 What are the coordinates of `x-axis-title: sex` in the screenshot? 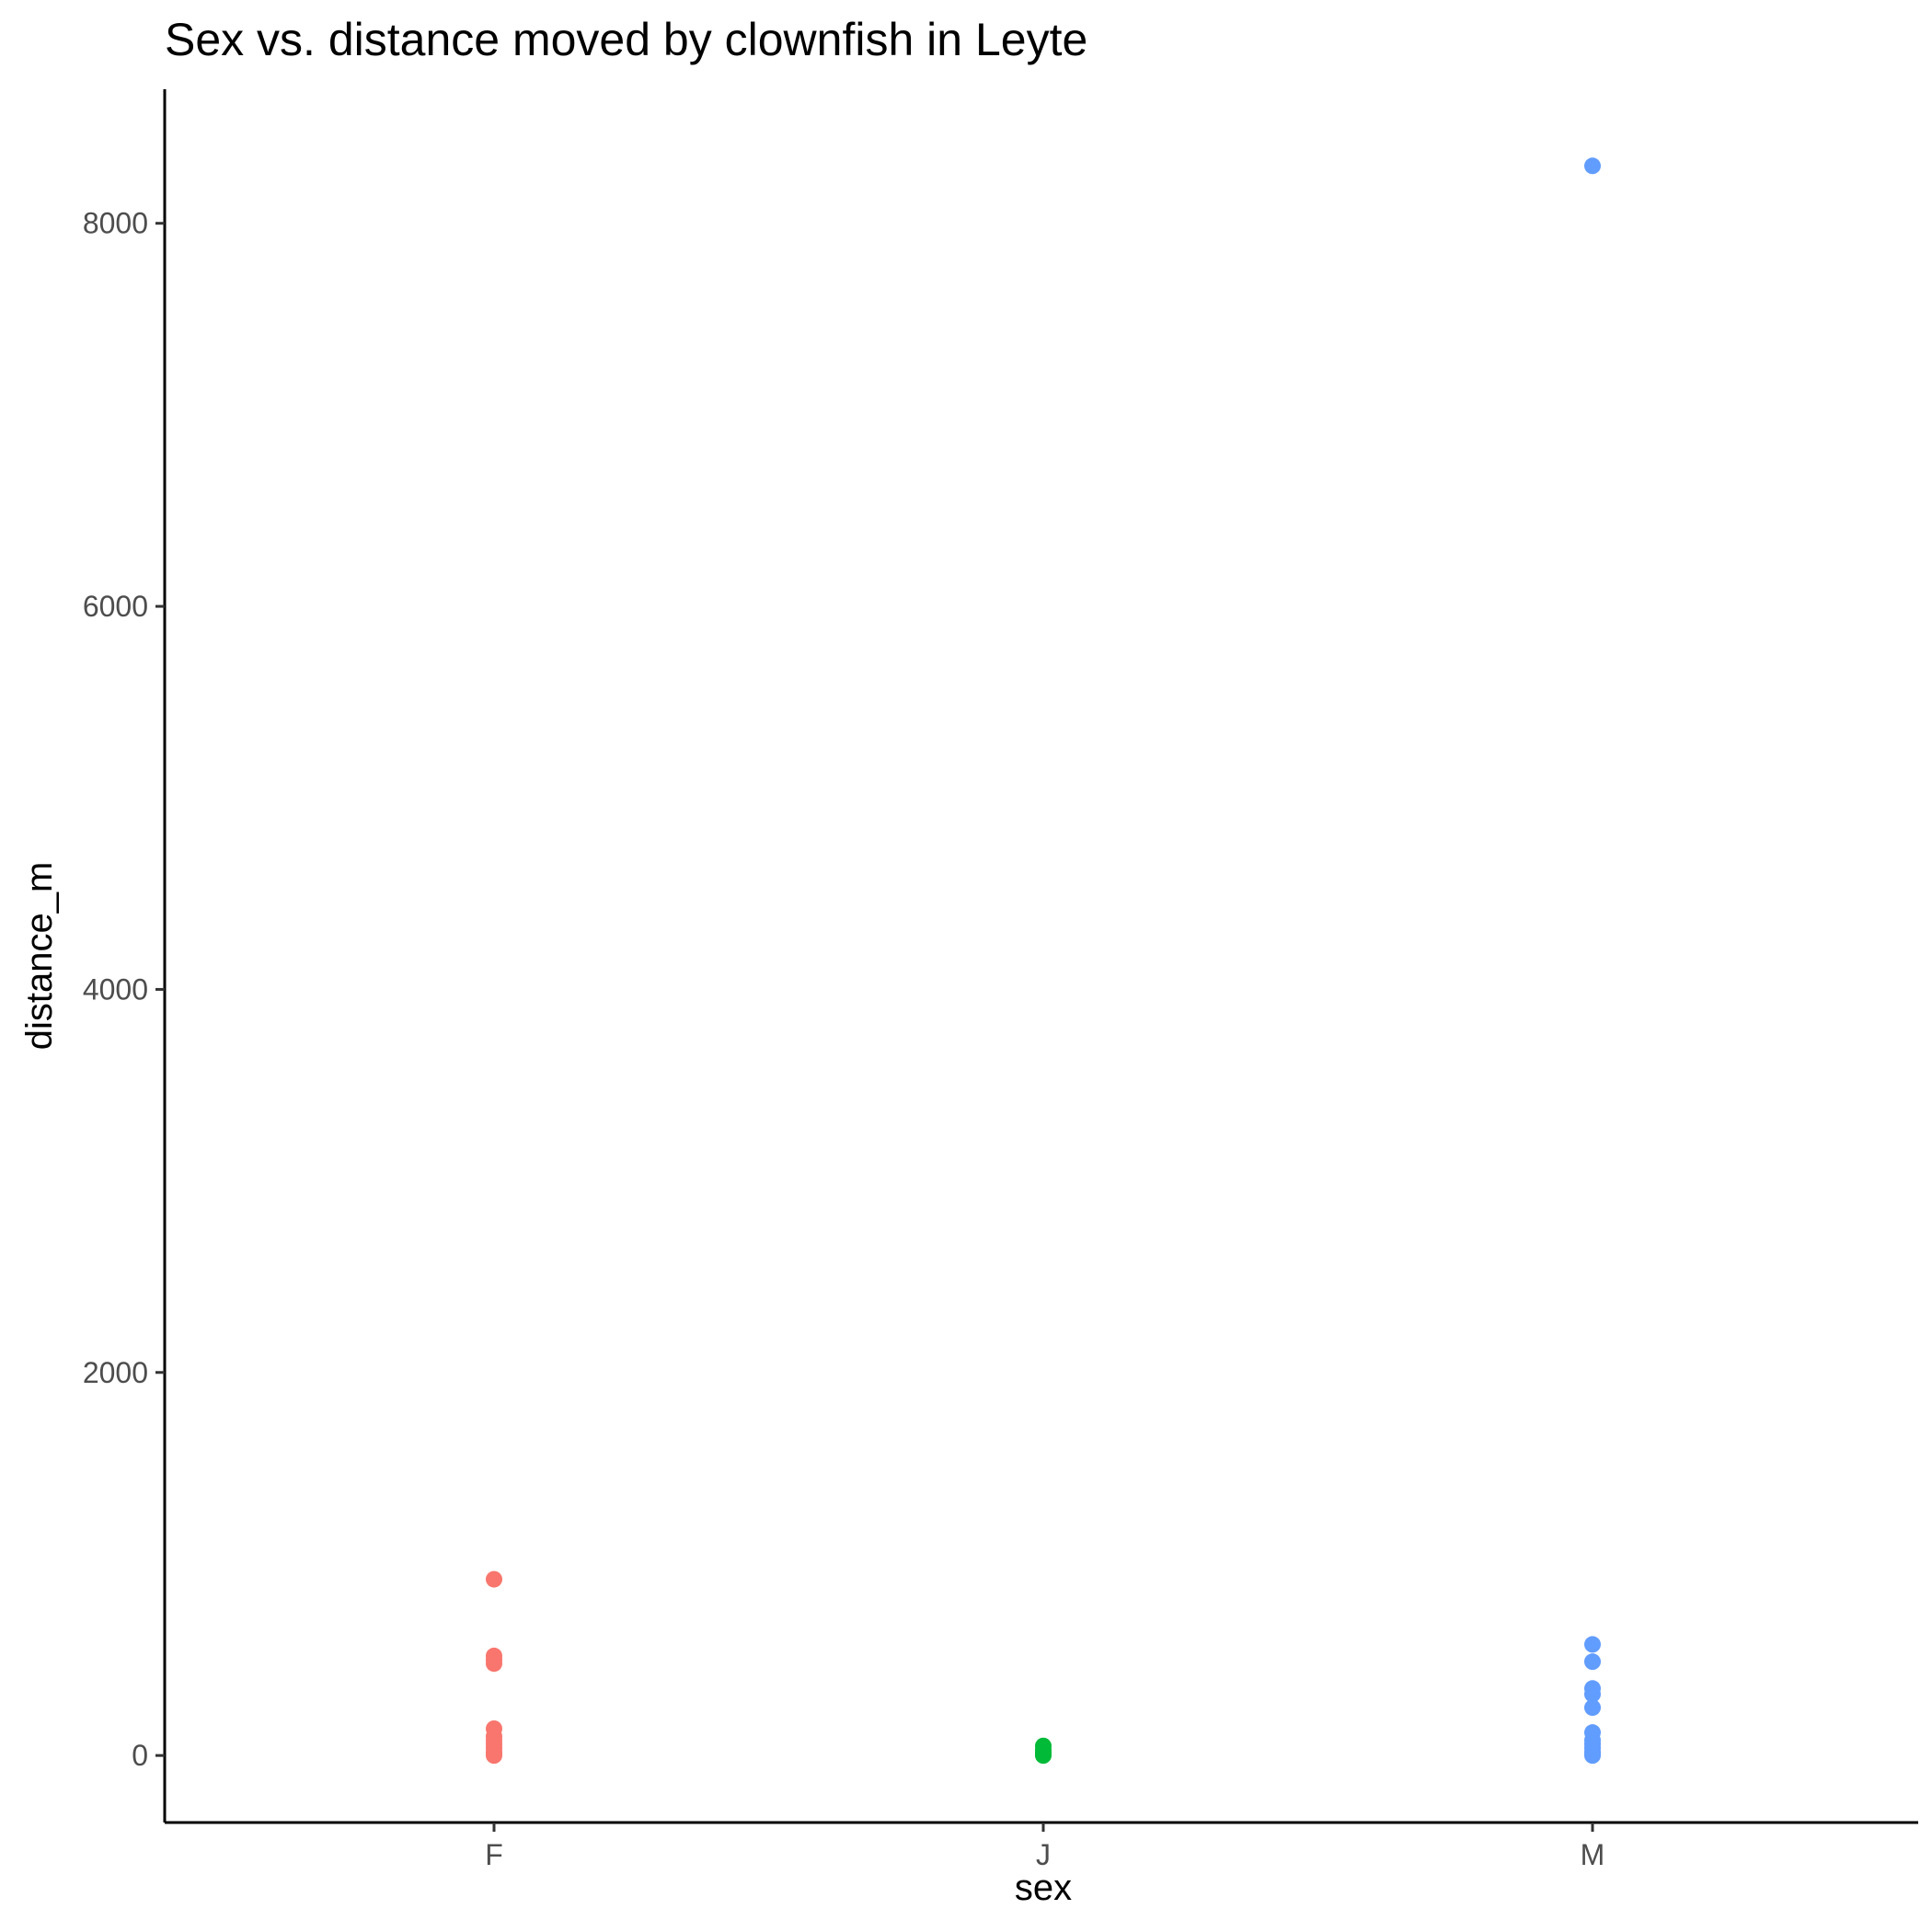 It's located at (1043, 1888).